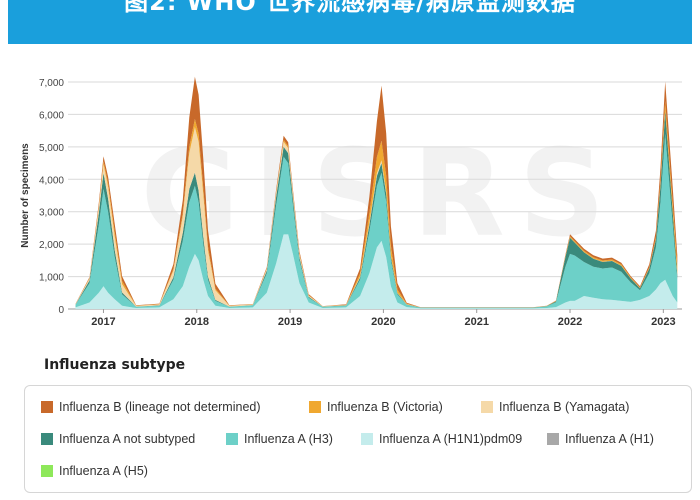  Describe the element at coordinates (290, 322) in the screenshot. I see `x-tick-label: 2019` at that location.